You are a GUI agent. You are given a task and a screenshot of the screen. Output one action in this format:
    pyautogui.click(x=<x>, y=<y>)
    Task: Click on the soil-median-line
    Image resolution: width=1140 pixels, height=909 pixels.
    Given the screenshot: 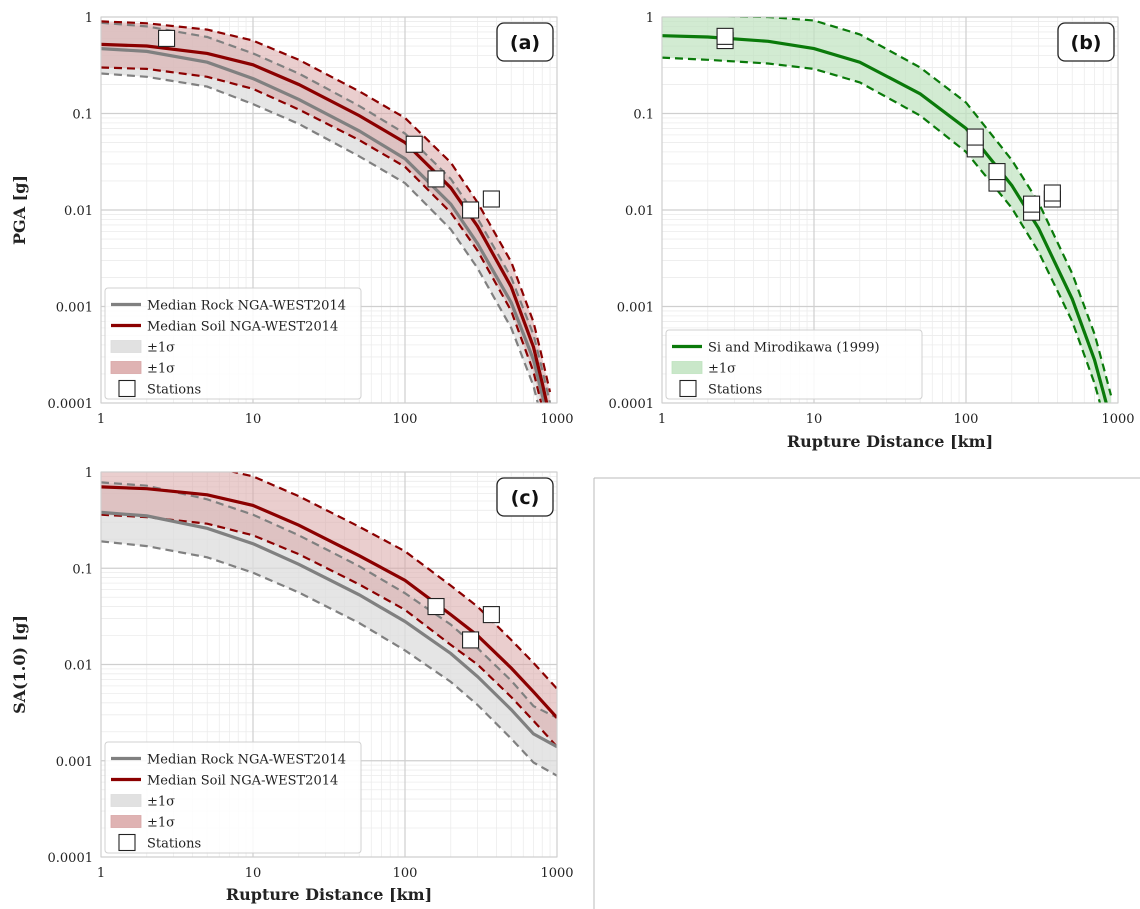 What is the action you would take?
    pyautogui.click(x=329, y=602)
    